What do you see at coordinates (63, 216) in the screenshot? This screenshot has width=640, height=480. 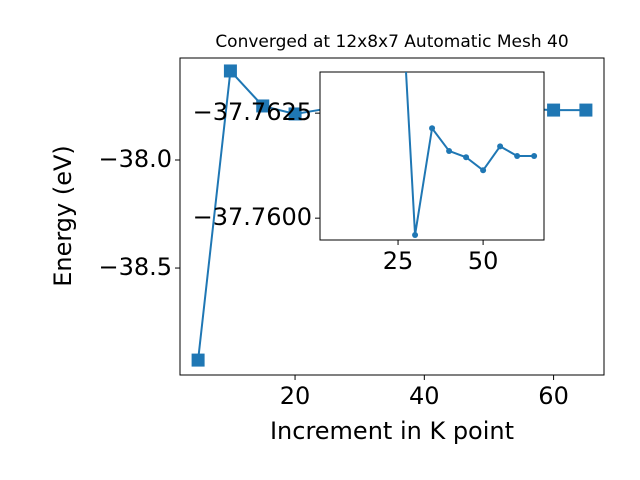 I see `y-axis-label: Energy (eV)` at bounding box center [63, 216].